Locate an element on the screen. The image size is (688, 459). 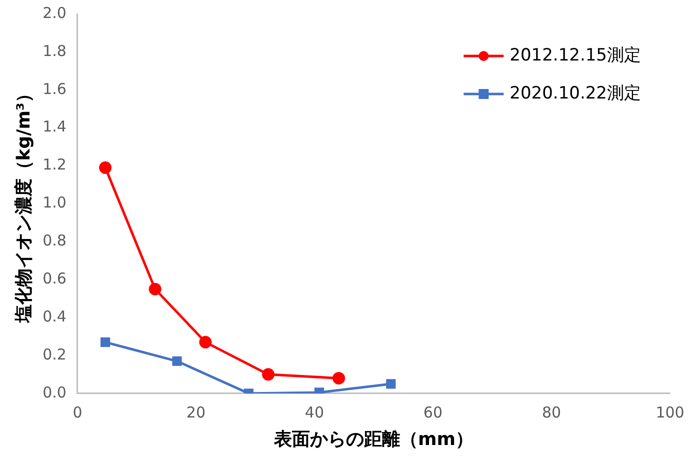
y-tick-label: 1.6 is located at coordinates (54, 89).